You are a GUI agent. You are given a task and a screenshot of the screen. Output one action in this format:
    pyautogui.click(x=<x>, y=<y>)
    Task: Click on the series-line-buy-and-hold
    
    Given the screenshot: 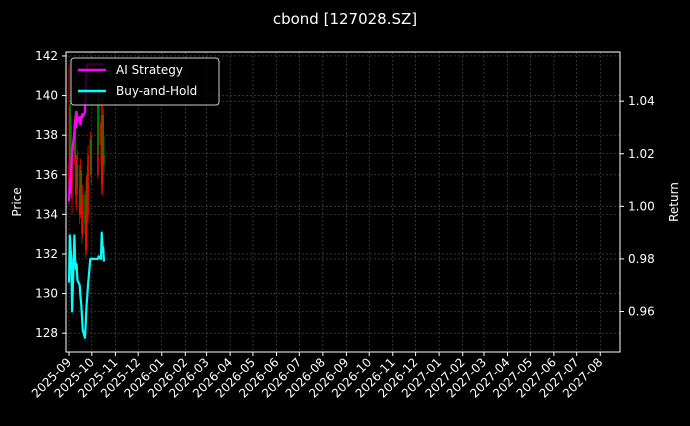 What is the action you would take?
    pyautogui.click(x=86, y=285)
    